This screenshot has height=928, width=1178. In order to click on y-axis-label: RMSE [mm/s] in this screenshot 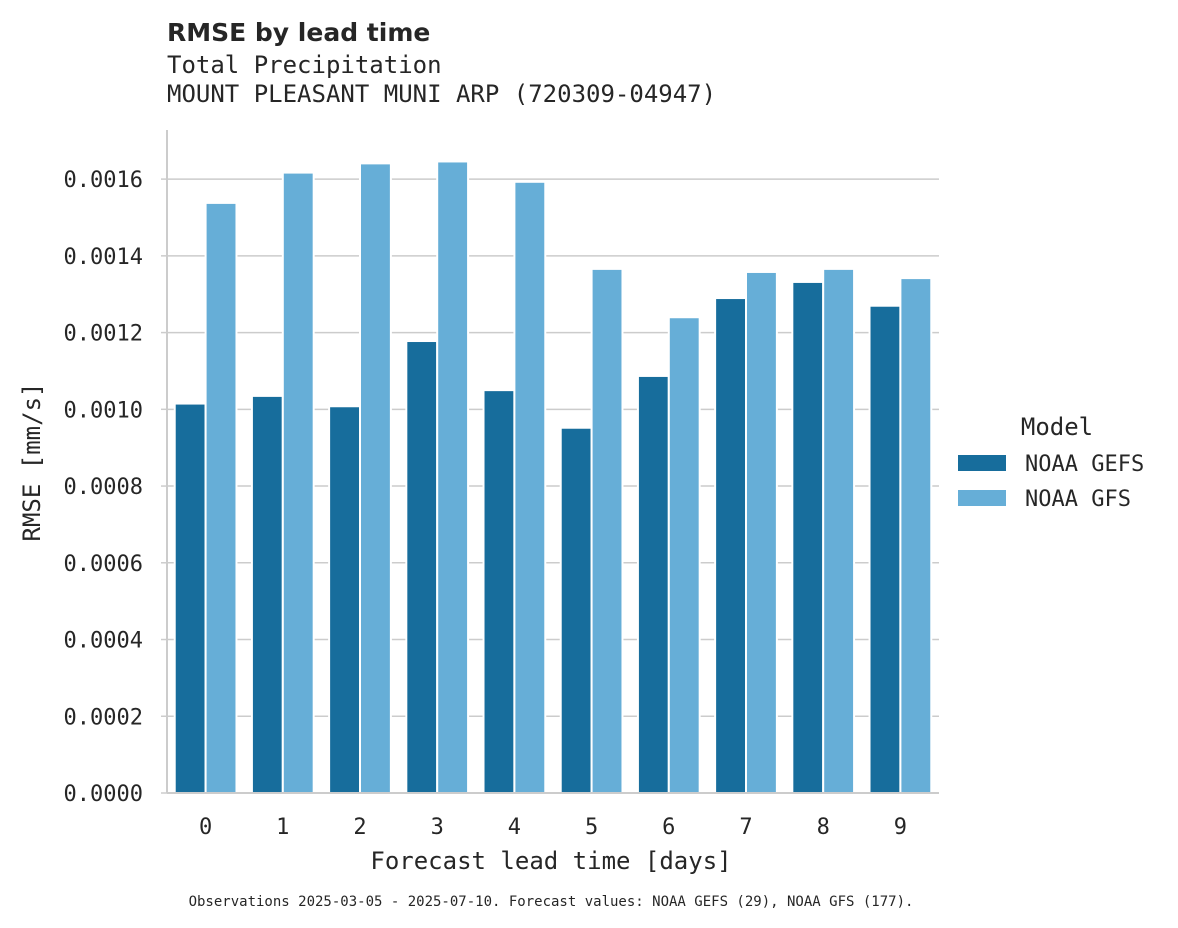, I will do `click(32, 462)`.